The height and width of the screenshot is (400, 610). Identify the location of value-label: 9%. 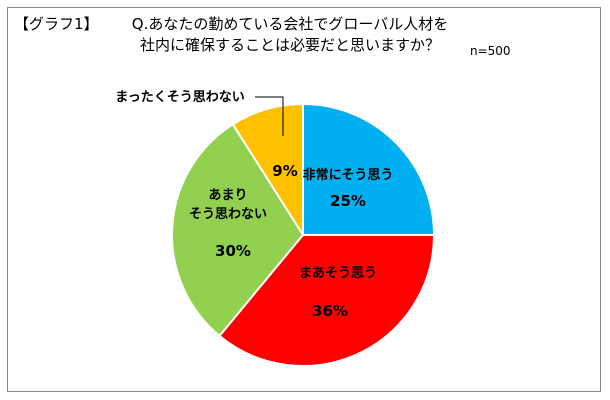
(285, 171).